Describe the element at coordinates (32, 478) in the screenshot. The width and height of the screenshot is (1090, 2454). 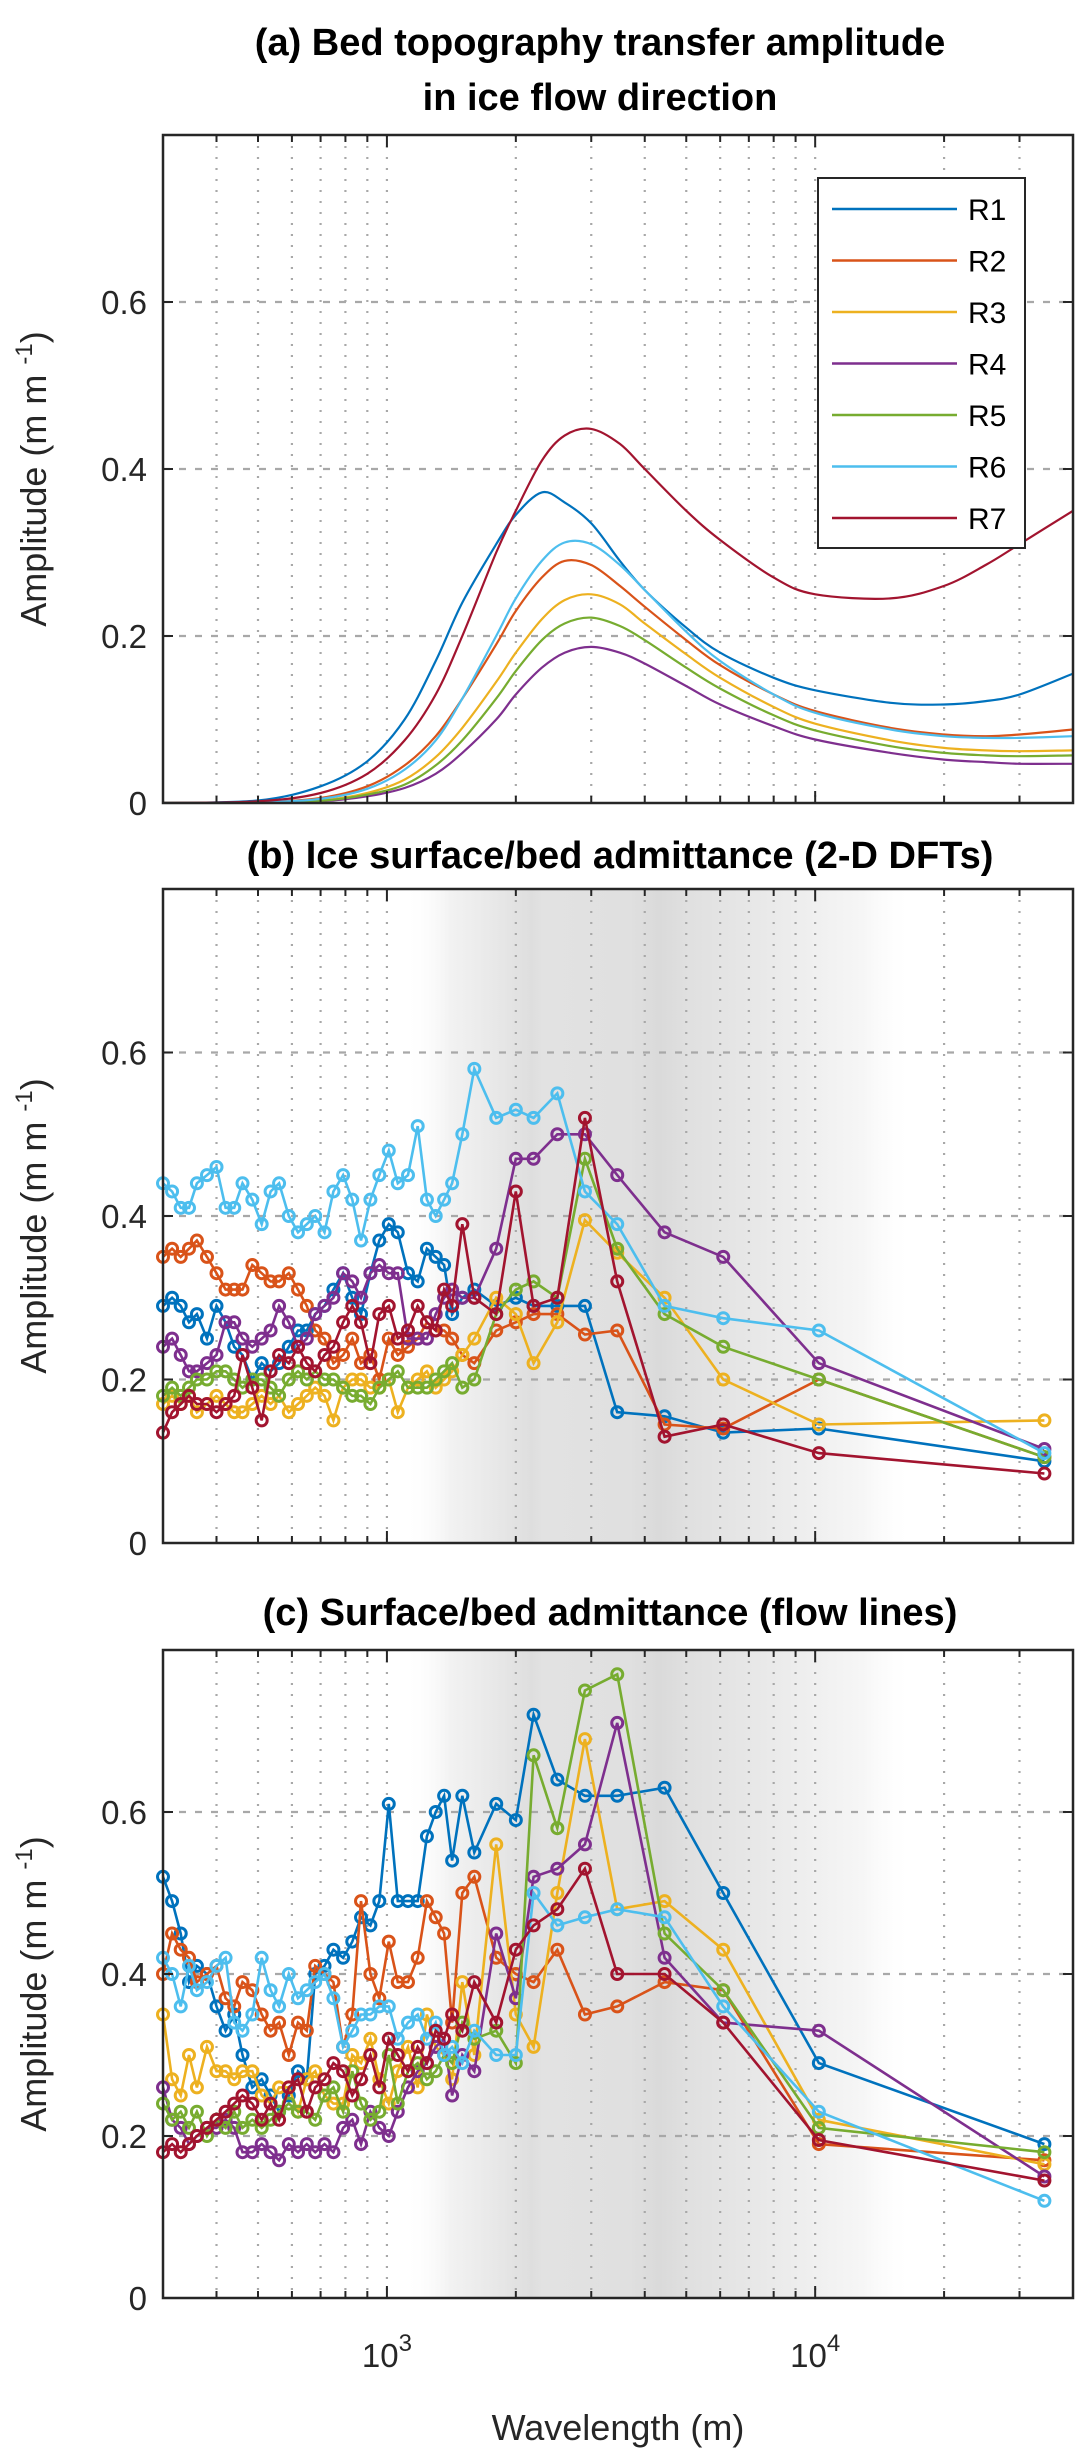
I see `panel-a-ylabel: Amplitude (m m -1)` at that location.